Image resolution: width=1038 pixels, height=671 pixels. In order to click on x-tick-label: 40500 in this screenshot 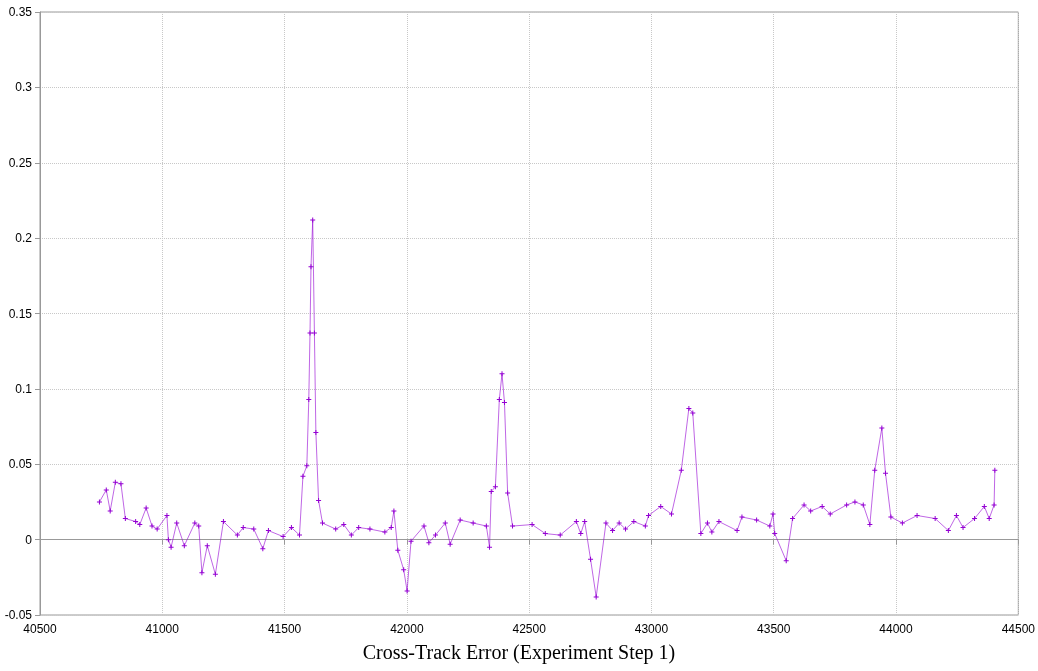, I will do `click(40, 629)`.